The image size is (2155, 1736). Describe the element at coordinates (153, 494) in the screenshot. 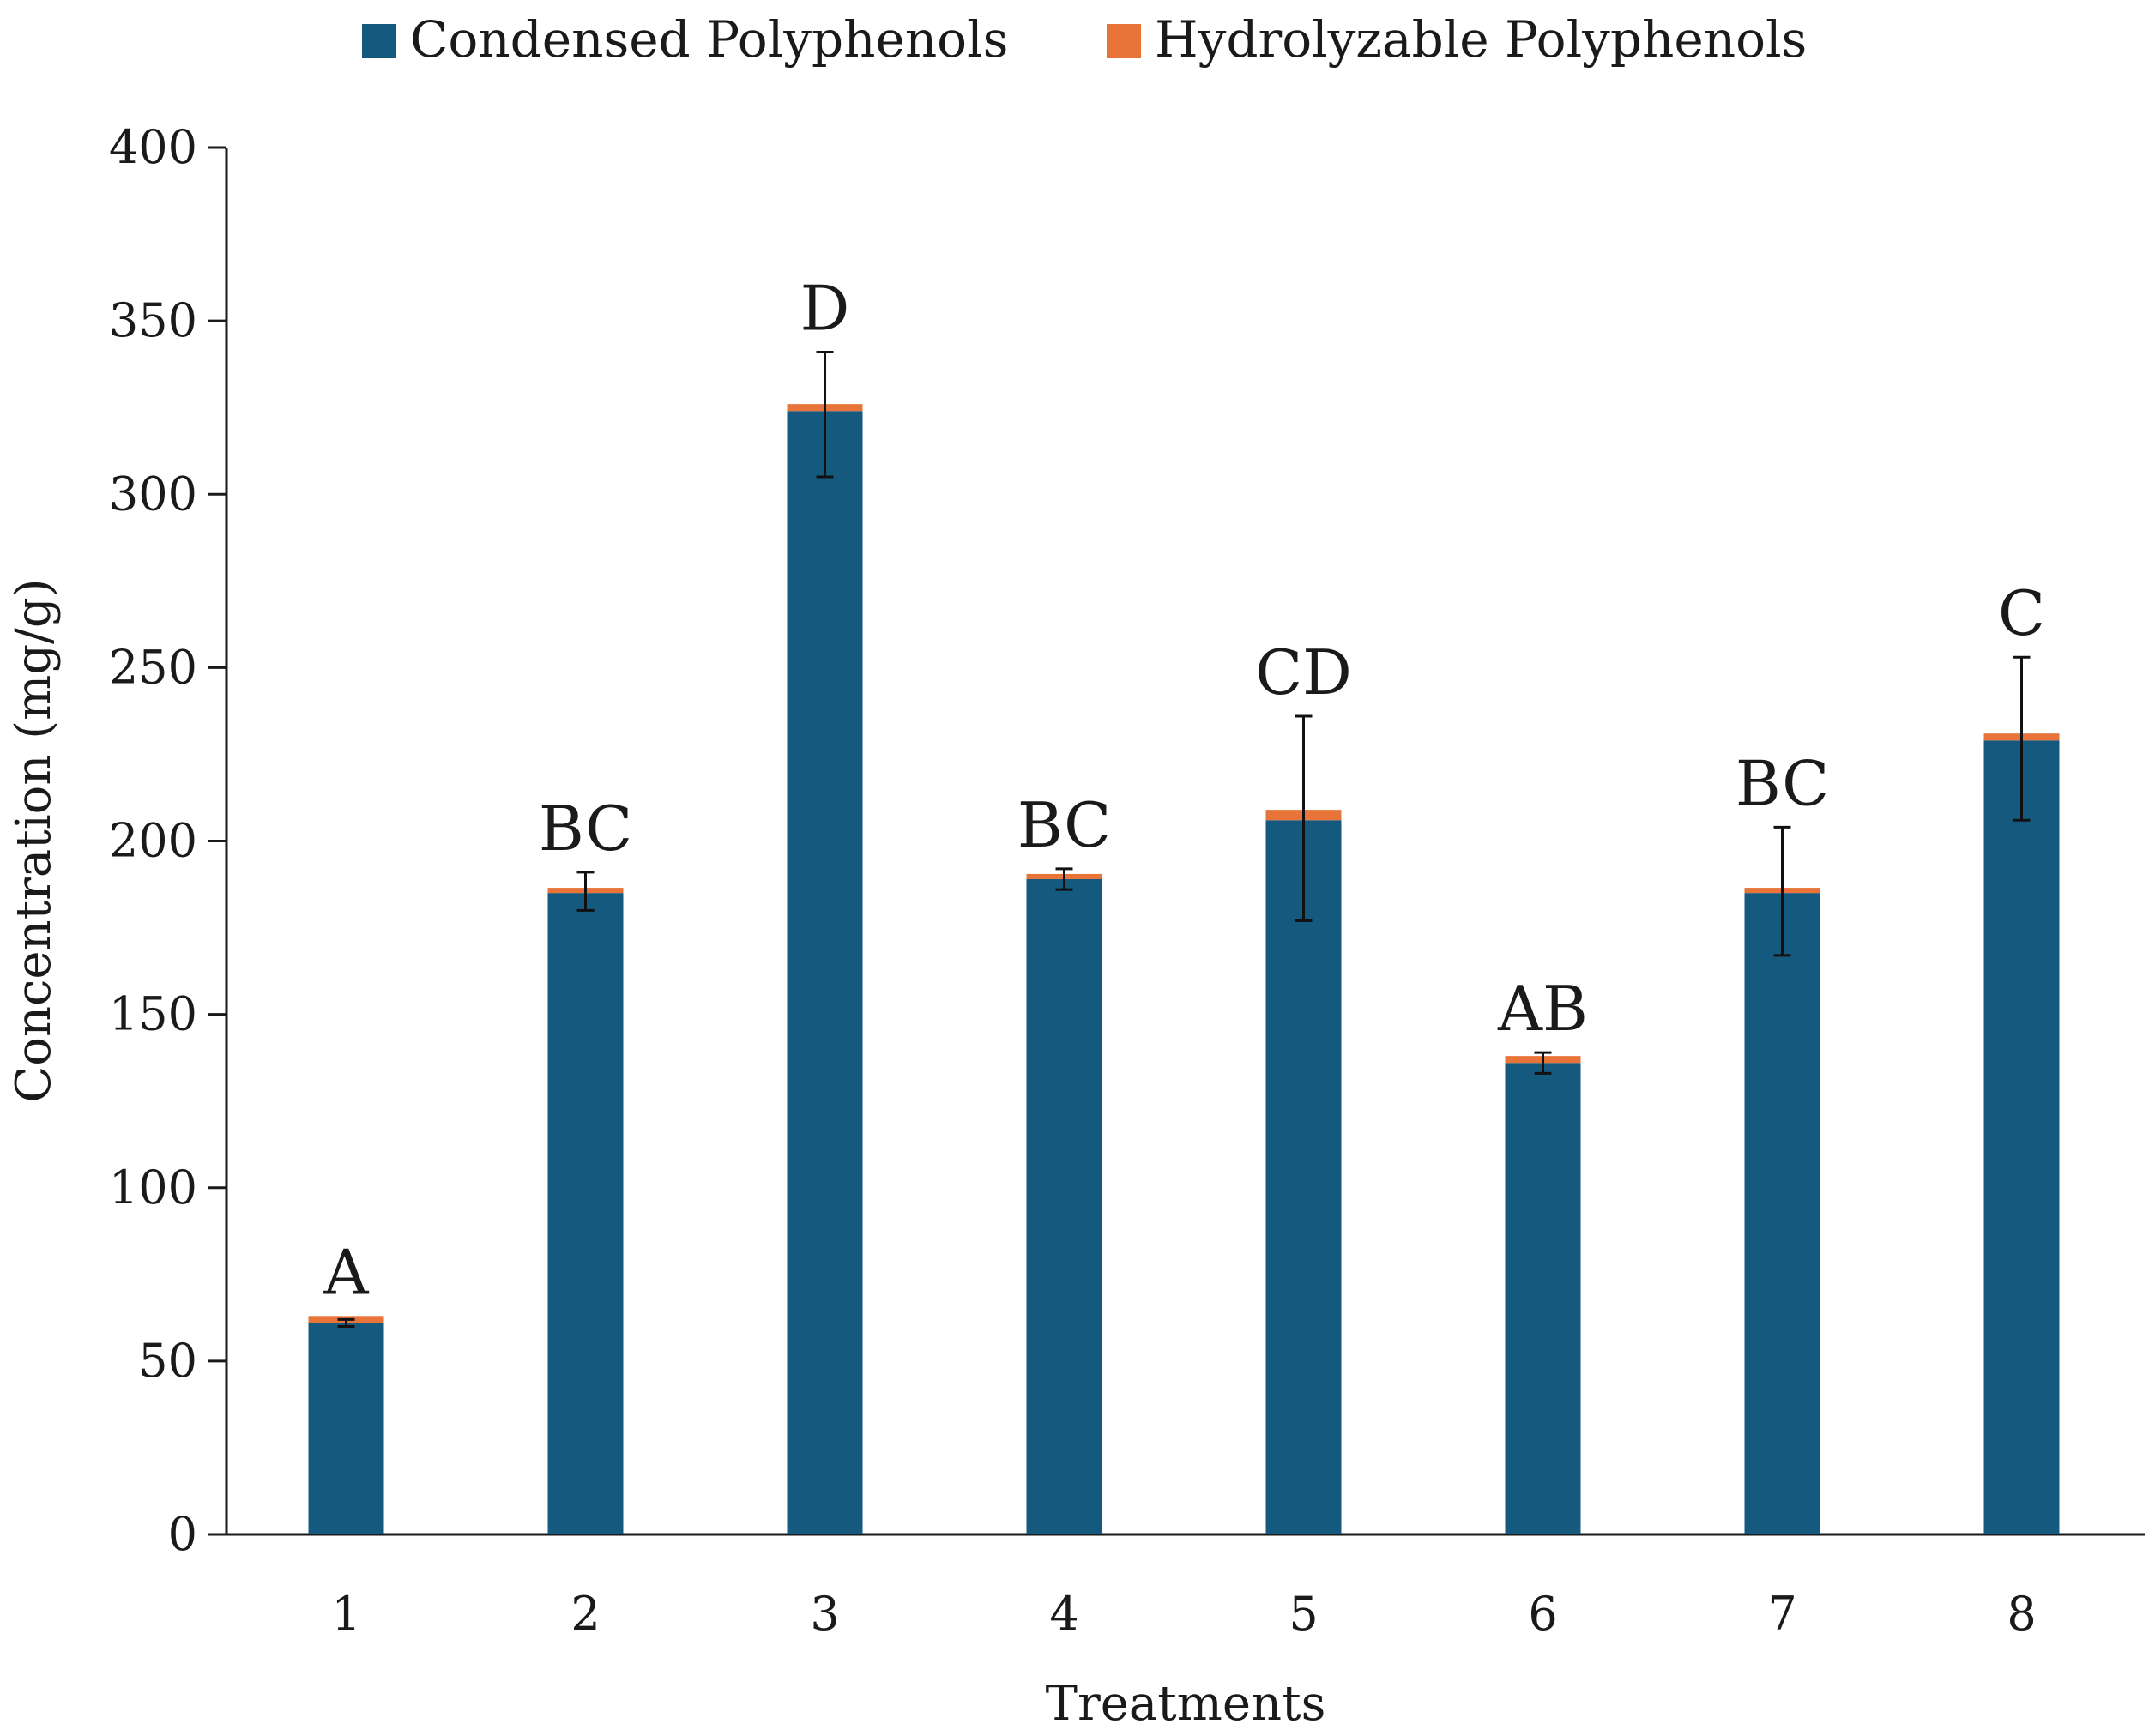

I see `y-tick-label: 300` at that location.